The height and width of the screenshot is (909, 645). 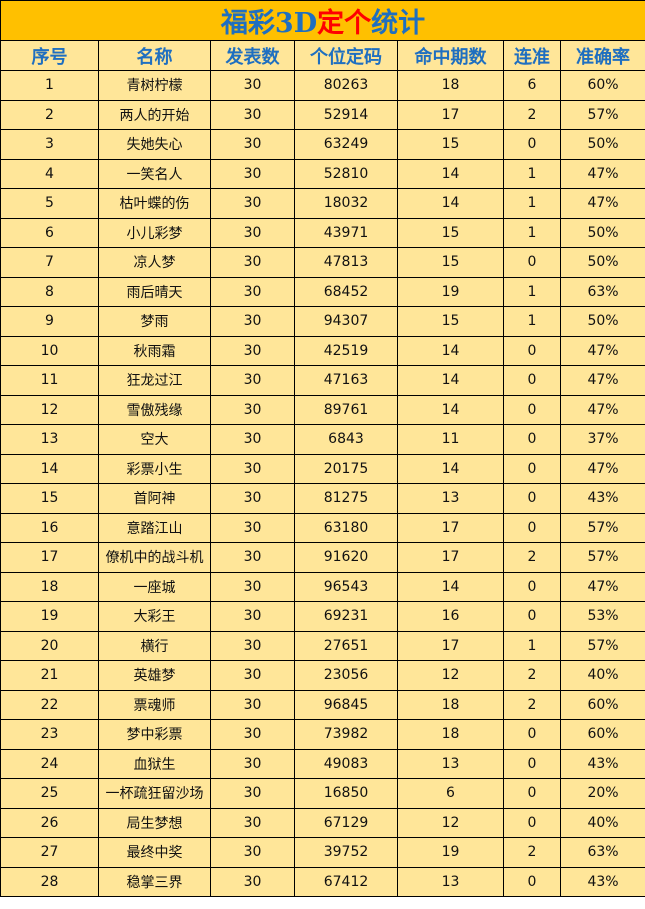 What do you see at coordinates (49, 291) in the screenshot?
I see `cell-index: 8` at bounding box center [49, 291].